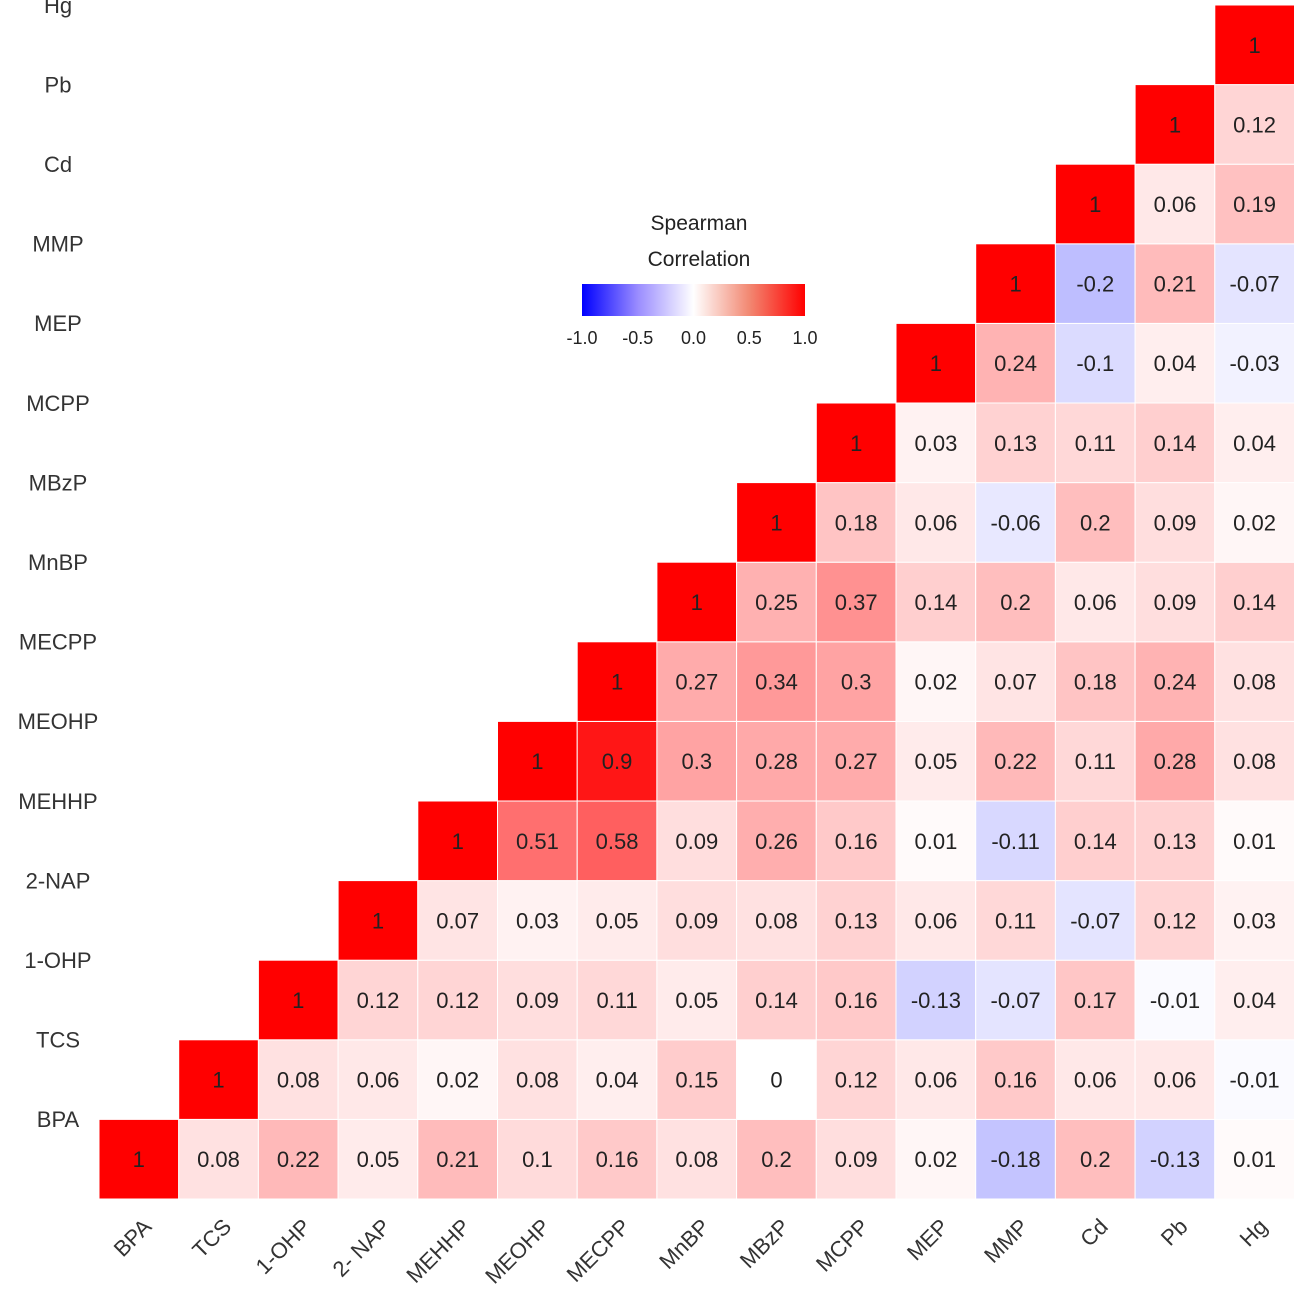  Describe the element at coordinates (856, 443) in the screenshot. I see `cell-value-MCPP-MCPP: 1` at that location.